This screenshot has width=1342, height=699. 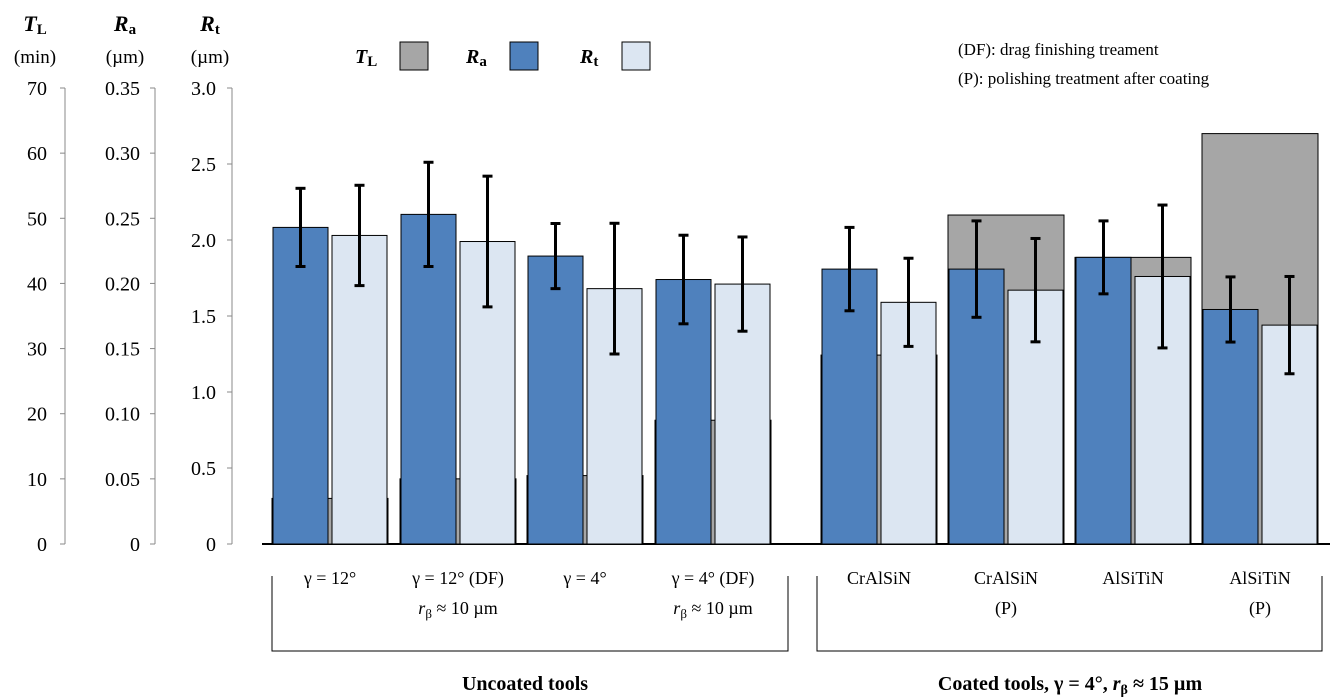 I want to click on group-label-uncoated: Uncoated tools, so click(x=525, y=684).